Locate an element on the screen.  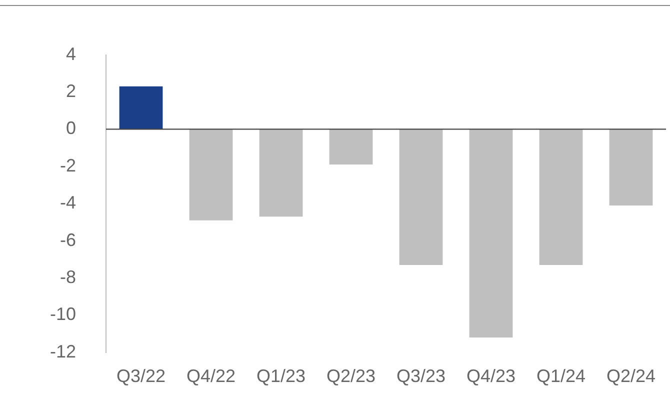
y-tick-label: 0 is located at coordinates (71, 128).